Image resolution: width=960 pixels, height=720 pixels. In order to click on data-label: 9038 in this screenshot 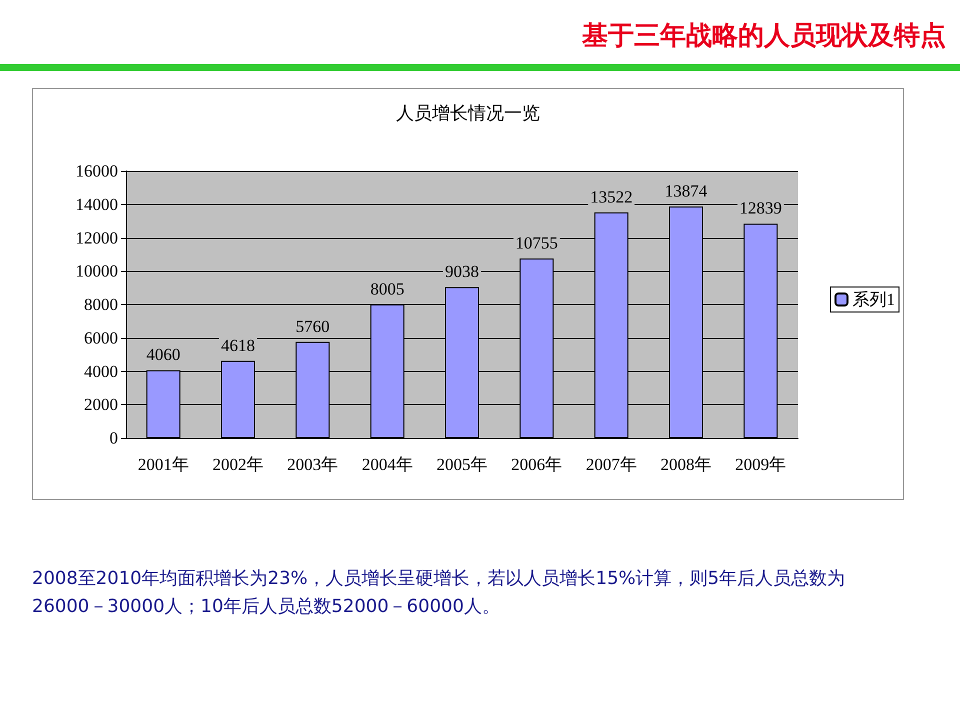, I will do `click(462, 272)`.